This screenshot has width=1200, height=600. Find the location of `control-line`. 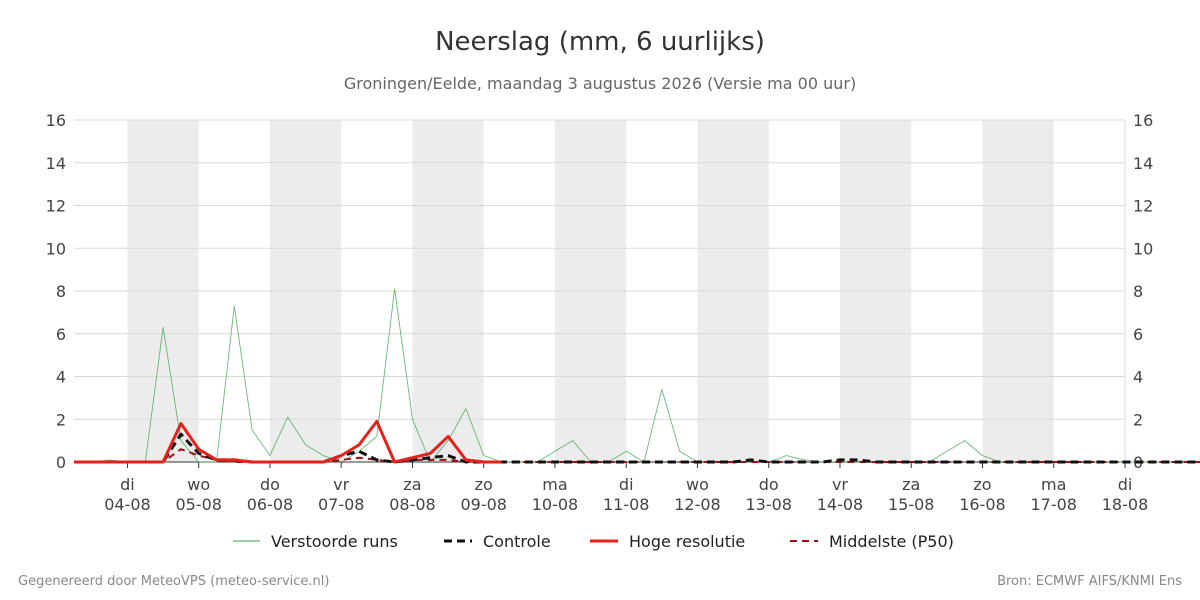

control-line is located at coordinates (637, 448).